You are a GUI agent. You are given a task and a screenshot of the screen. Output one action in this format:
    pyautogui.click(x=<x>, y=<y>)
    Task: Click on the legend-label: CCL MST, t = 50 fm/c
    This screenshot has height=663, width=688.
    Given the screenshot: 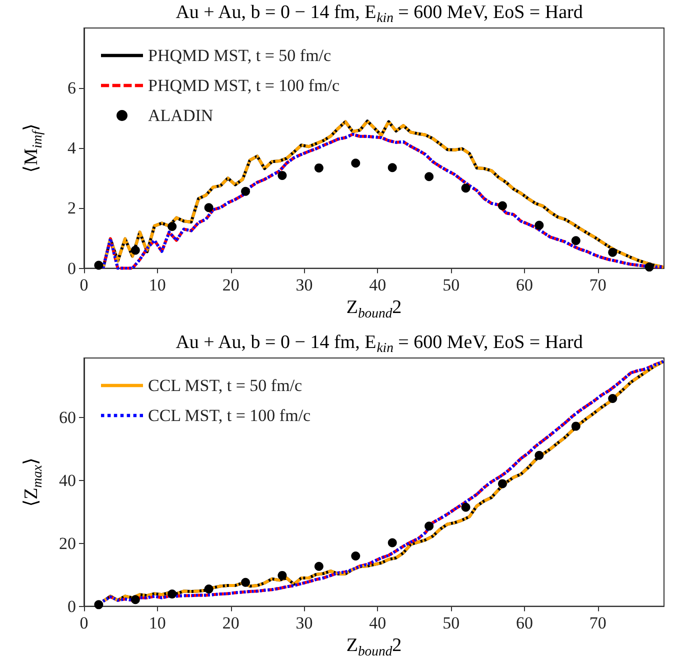 What is the action you would take?
    pyautogui.click(x=225, y=385)
    